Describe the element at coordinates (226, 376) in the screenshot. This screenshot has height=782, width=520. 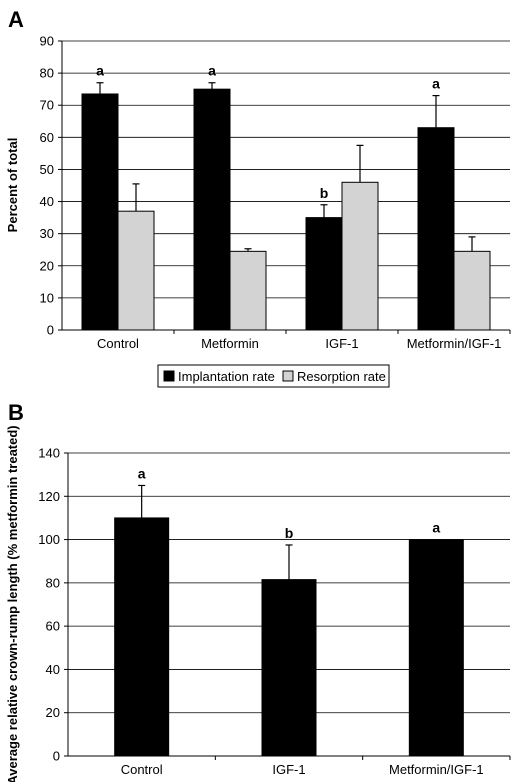
I see `legend-label-implantation: Implantation rate` at that location.